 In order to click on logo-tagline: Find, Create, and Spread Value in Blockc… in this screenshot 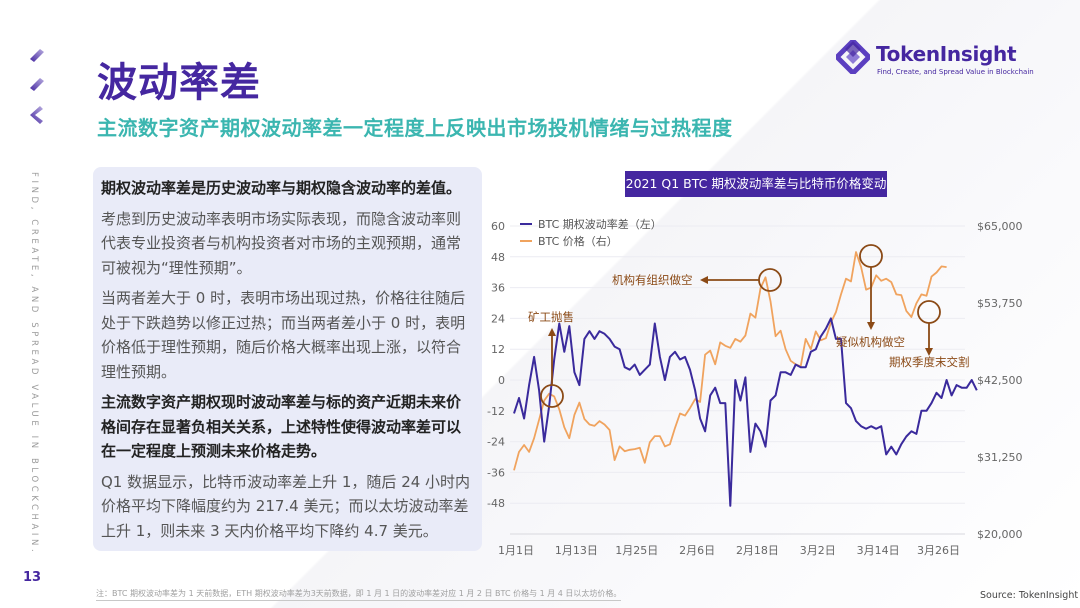, I will do `click(955, 72)`.